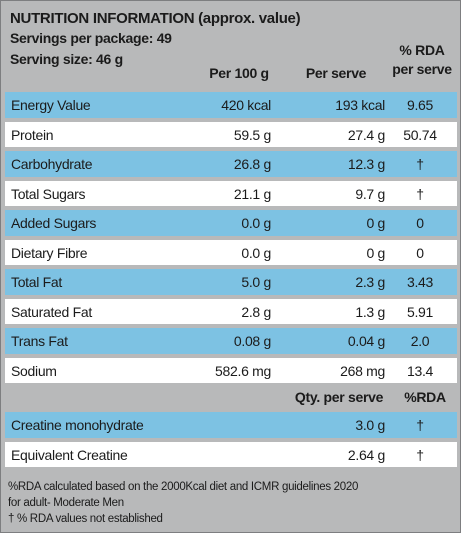  I want to click on table-row: Equivalent Creatine 2.64 g †, so click(231, 454).